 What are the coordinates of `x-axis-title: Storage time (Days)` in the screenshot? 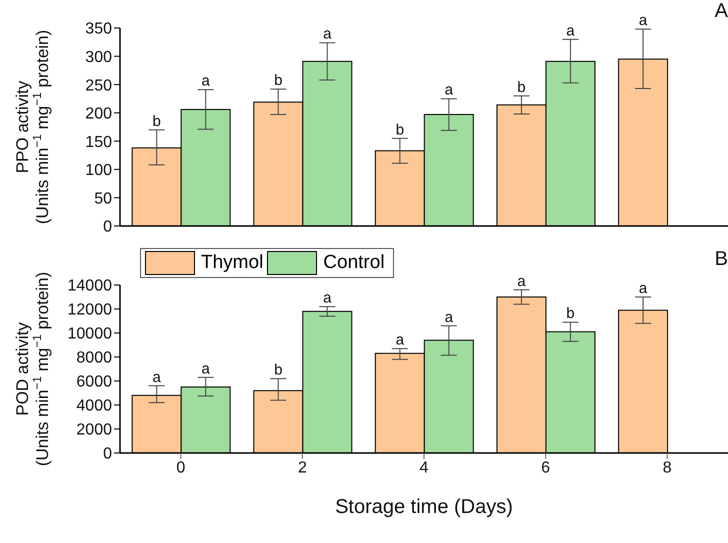 It's located at (424, 507).